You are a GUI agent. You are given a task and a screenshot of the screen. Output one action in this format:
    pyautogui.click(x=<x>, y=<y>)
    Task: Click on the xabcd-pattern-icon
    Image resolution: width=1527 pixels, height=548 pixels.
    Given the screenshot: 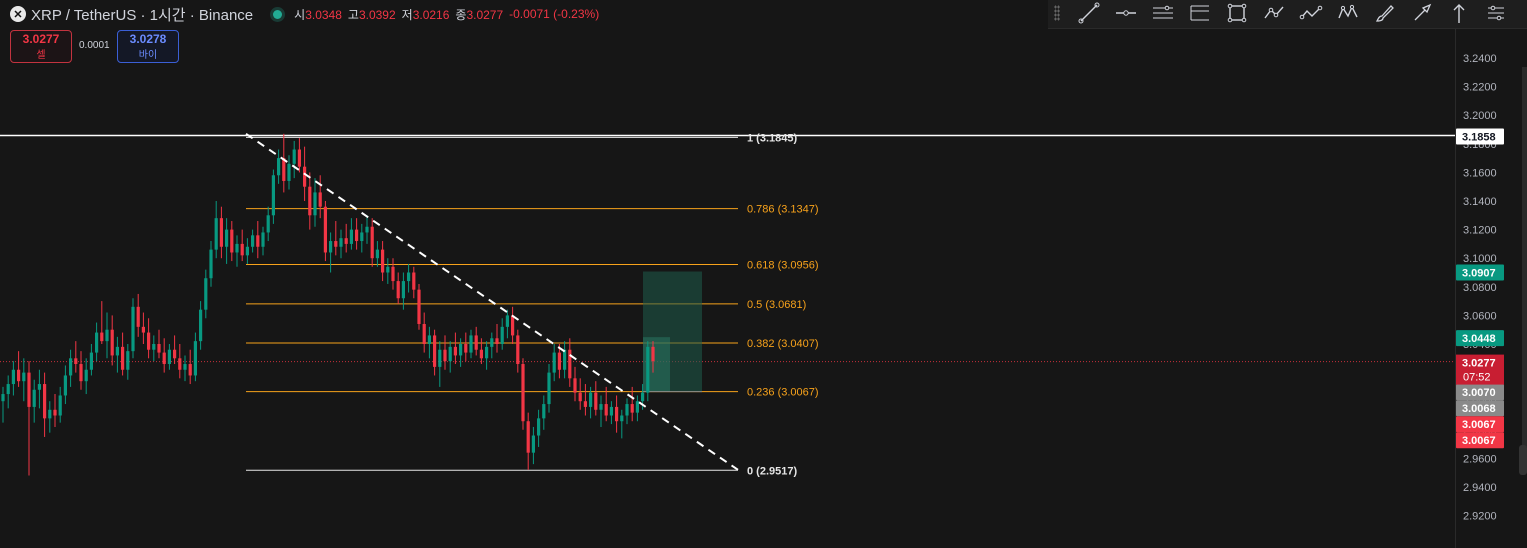 What is the action you would take?
    pyautogui.click(x=1348, y=11)
    